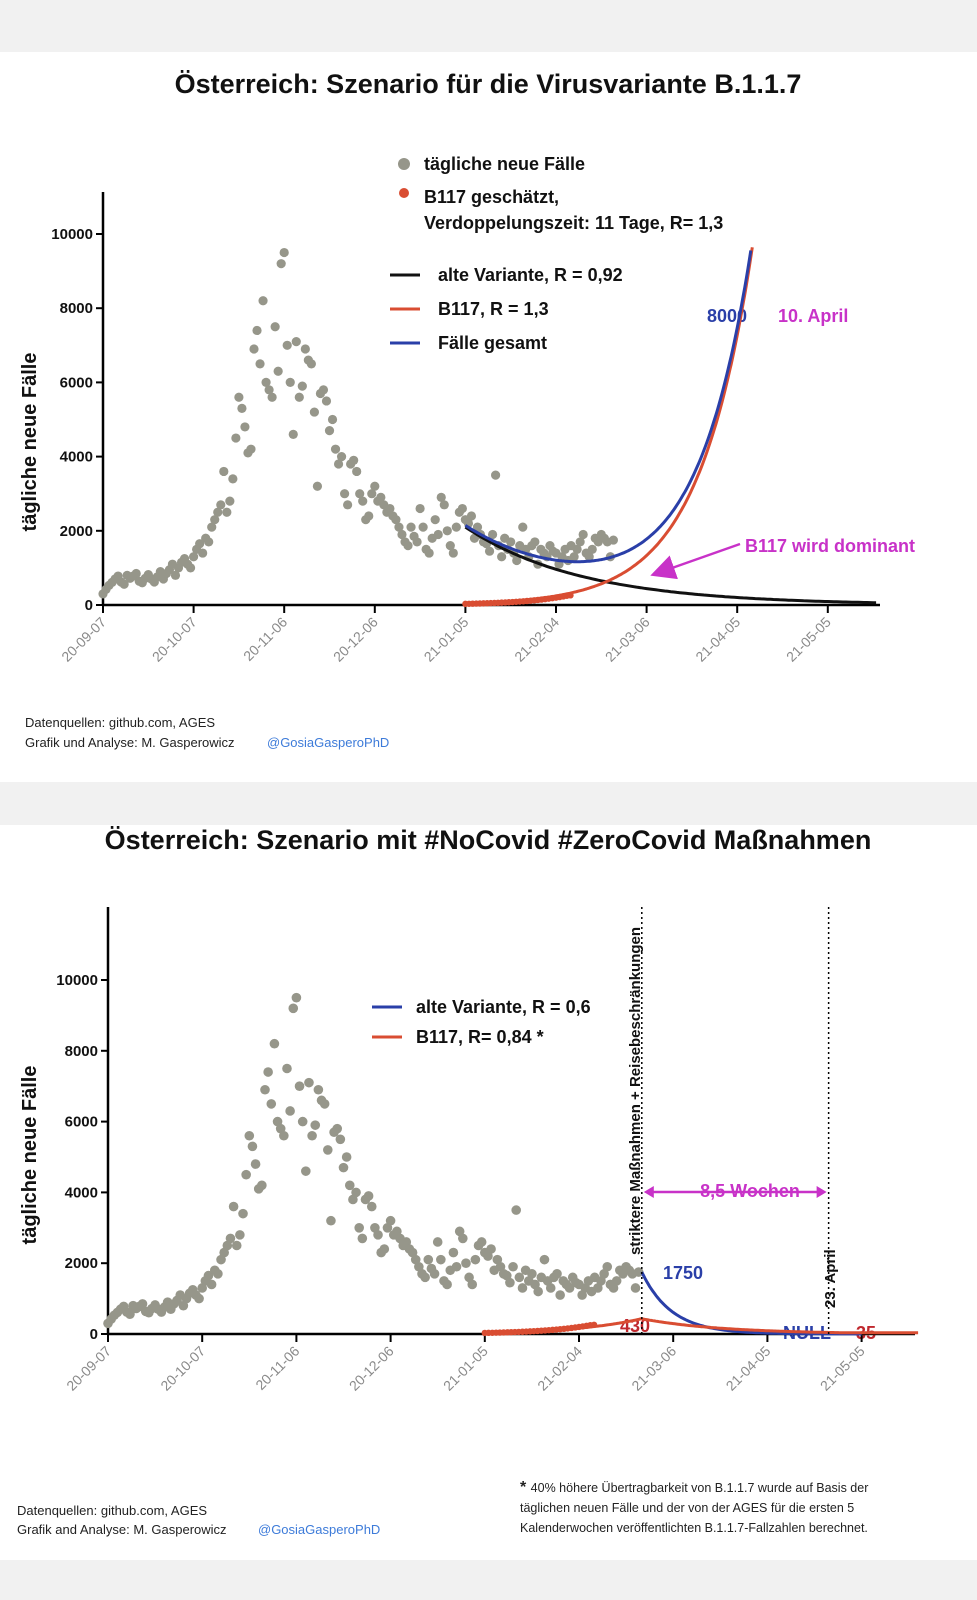  I want to click on x-tick-label: 20-10-07, so click(174, 639).